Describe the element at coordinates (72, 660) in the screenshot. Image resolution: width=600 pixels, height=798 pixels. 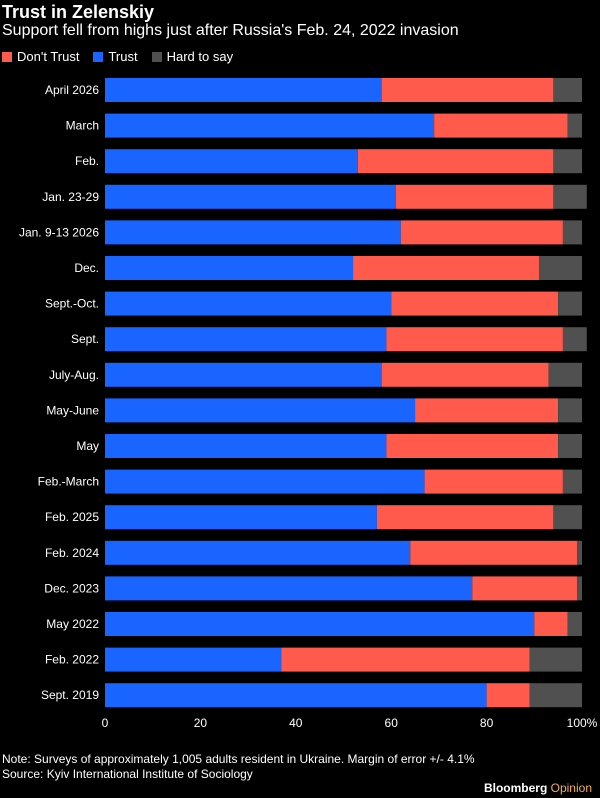
I see `category-label: Feb. 2022` at that location.